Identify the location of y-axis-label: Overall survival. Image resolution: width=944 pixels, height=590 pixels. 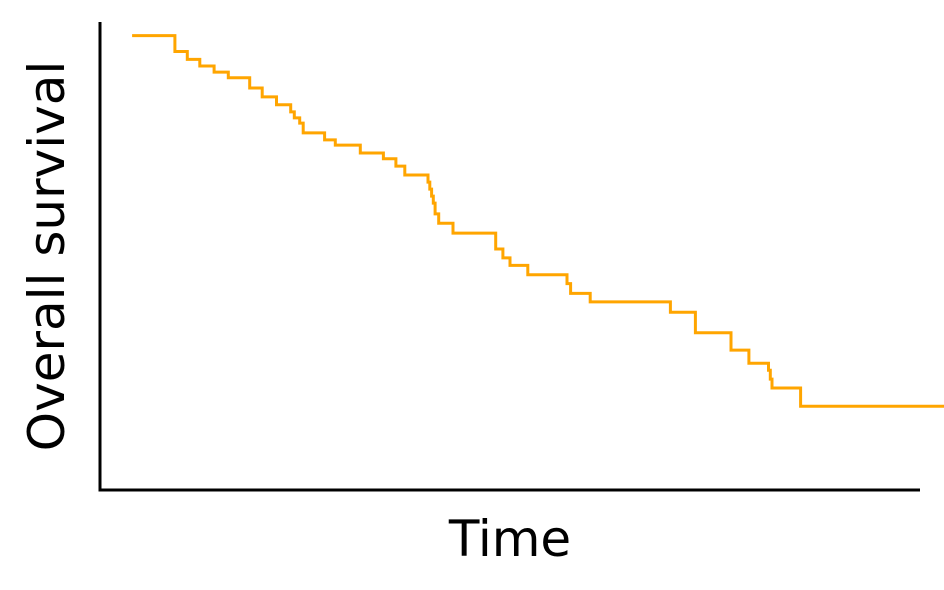
(47, 256).